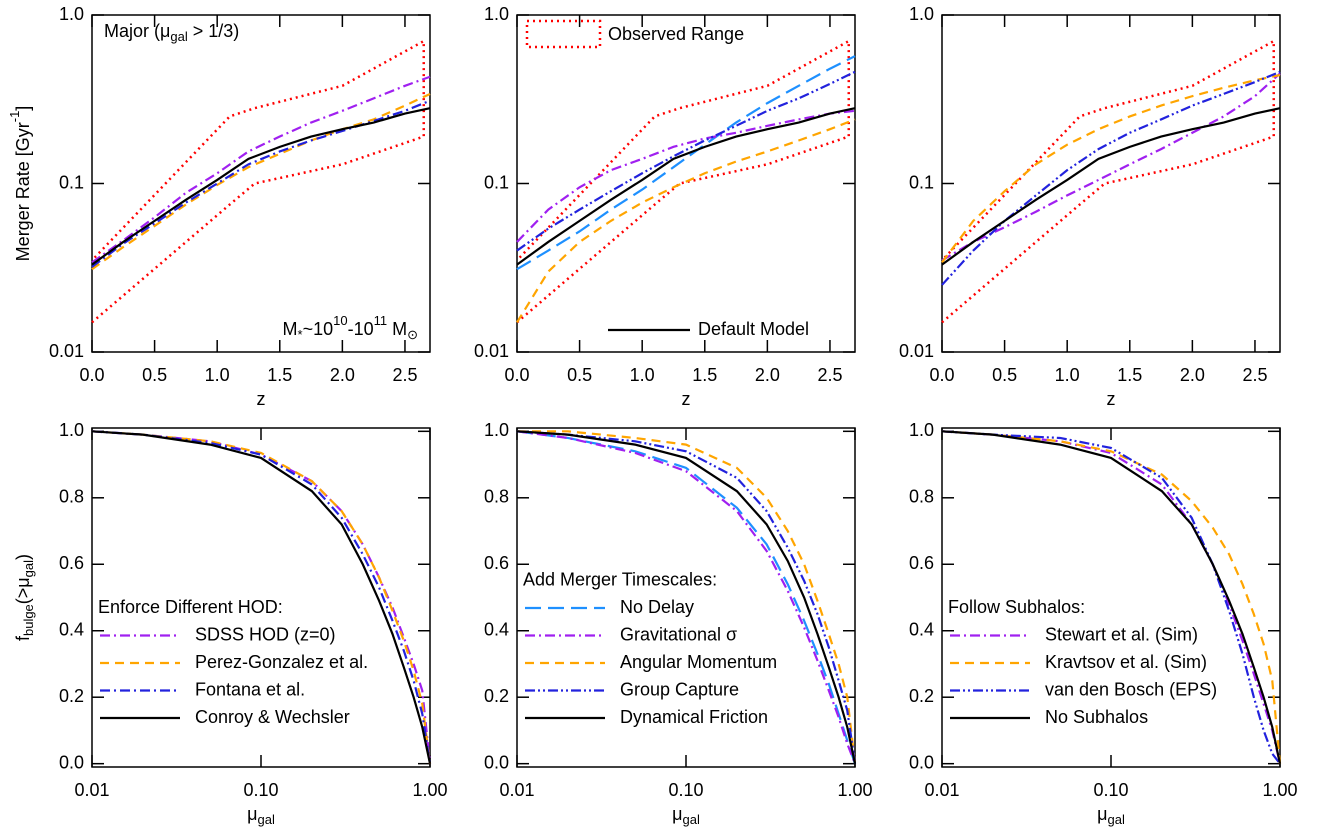 This screenshot has width=1328, height=834. What do you see at coordinates (753, 329) in the screenshot?
I see `legend-label: Default Model` at bounding box center [753, 329].